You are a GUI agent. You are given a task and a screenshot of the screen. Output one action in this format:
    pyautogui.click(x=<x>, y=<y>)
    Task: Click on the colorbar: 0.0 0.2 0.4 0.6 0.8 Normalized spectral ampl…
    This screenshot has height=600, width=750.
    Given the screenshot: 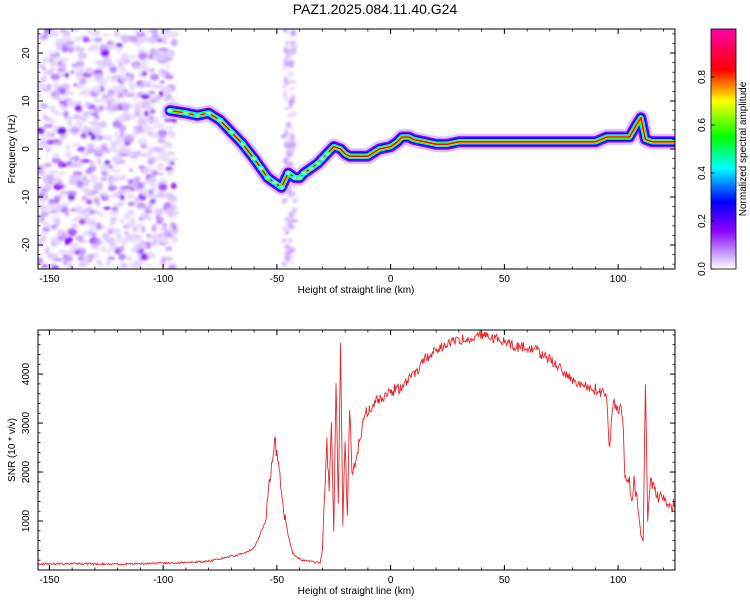 What is the action you would take?
    pyautogui.click(x=723, y=152)
    